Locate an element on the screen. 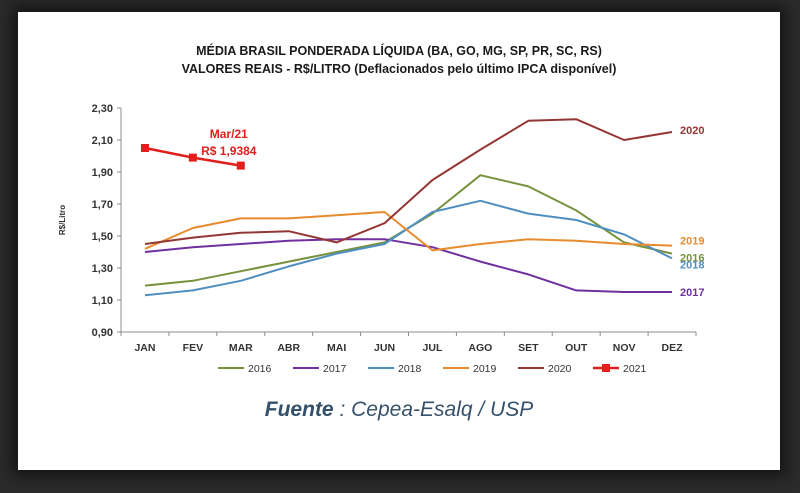 This screenshot has height=493, width=800. x-tick-label: AGO is located at coordinates (480, 348).